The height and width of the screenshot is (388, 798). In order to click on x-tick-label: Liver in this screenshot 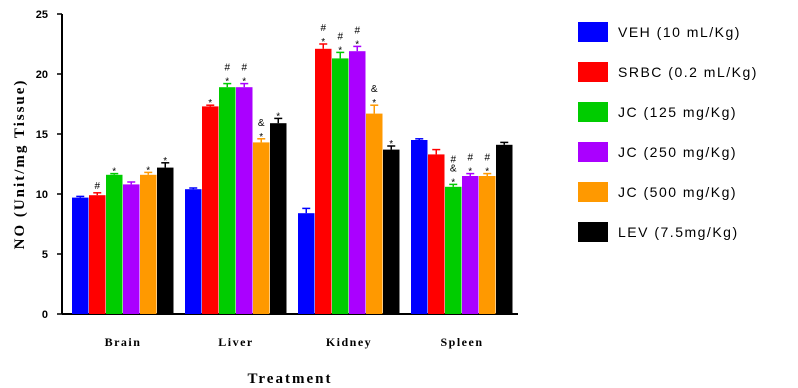, I will do `click(236, 342)`.